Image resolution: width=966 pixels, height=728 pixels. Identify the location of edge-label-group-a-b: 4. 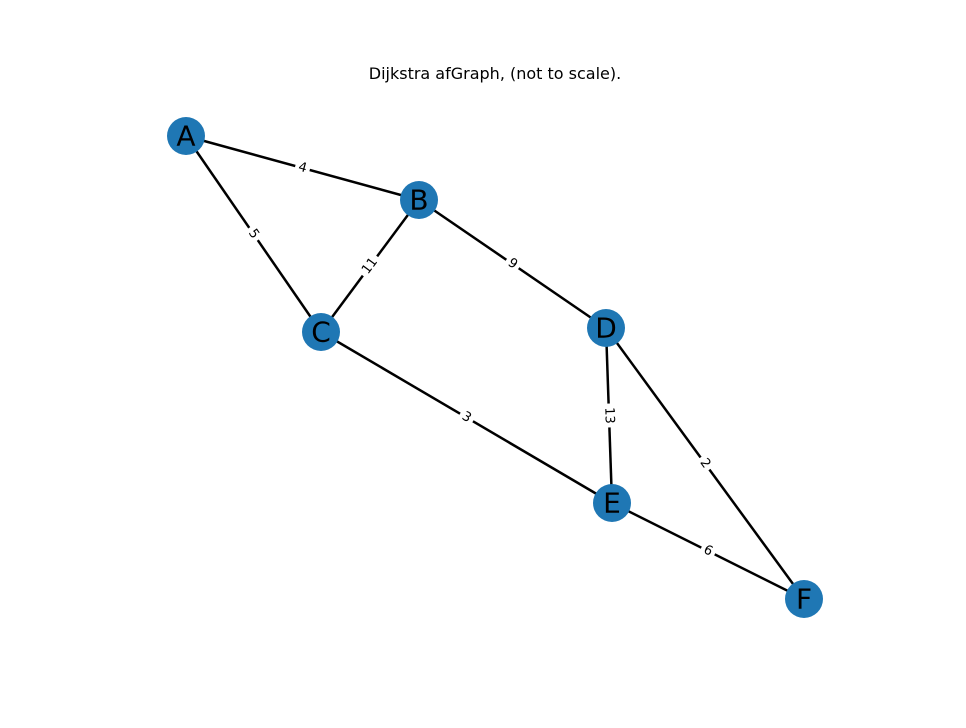
(302, 168).